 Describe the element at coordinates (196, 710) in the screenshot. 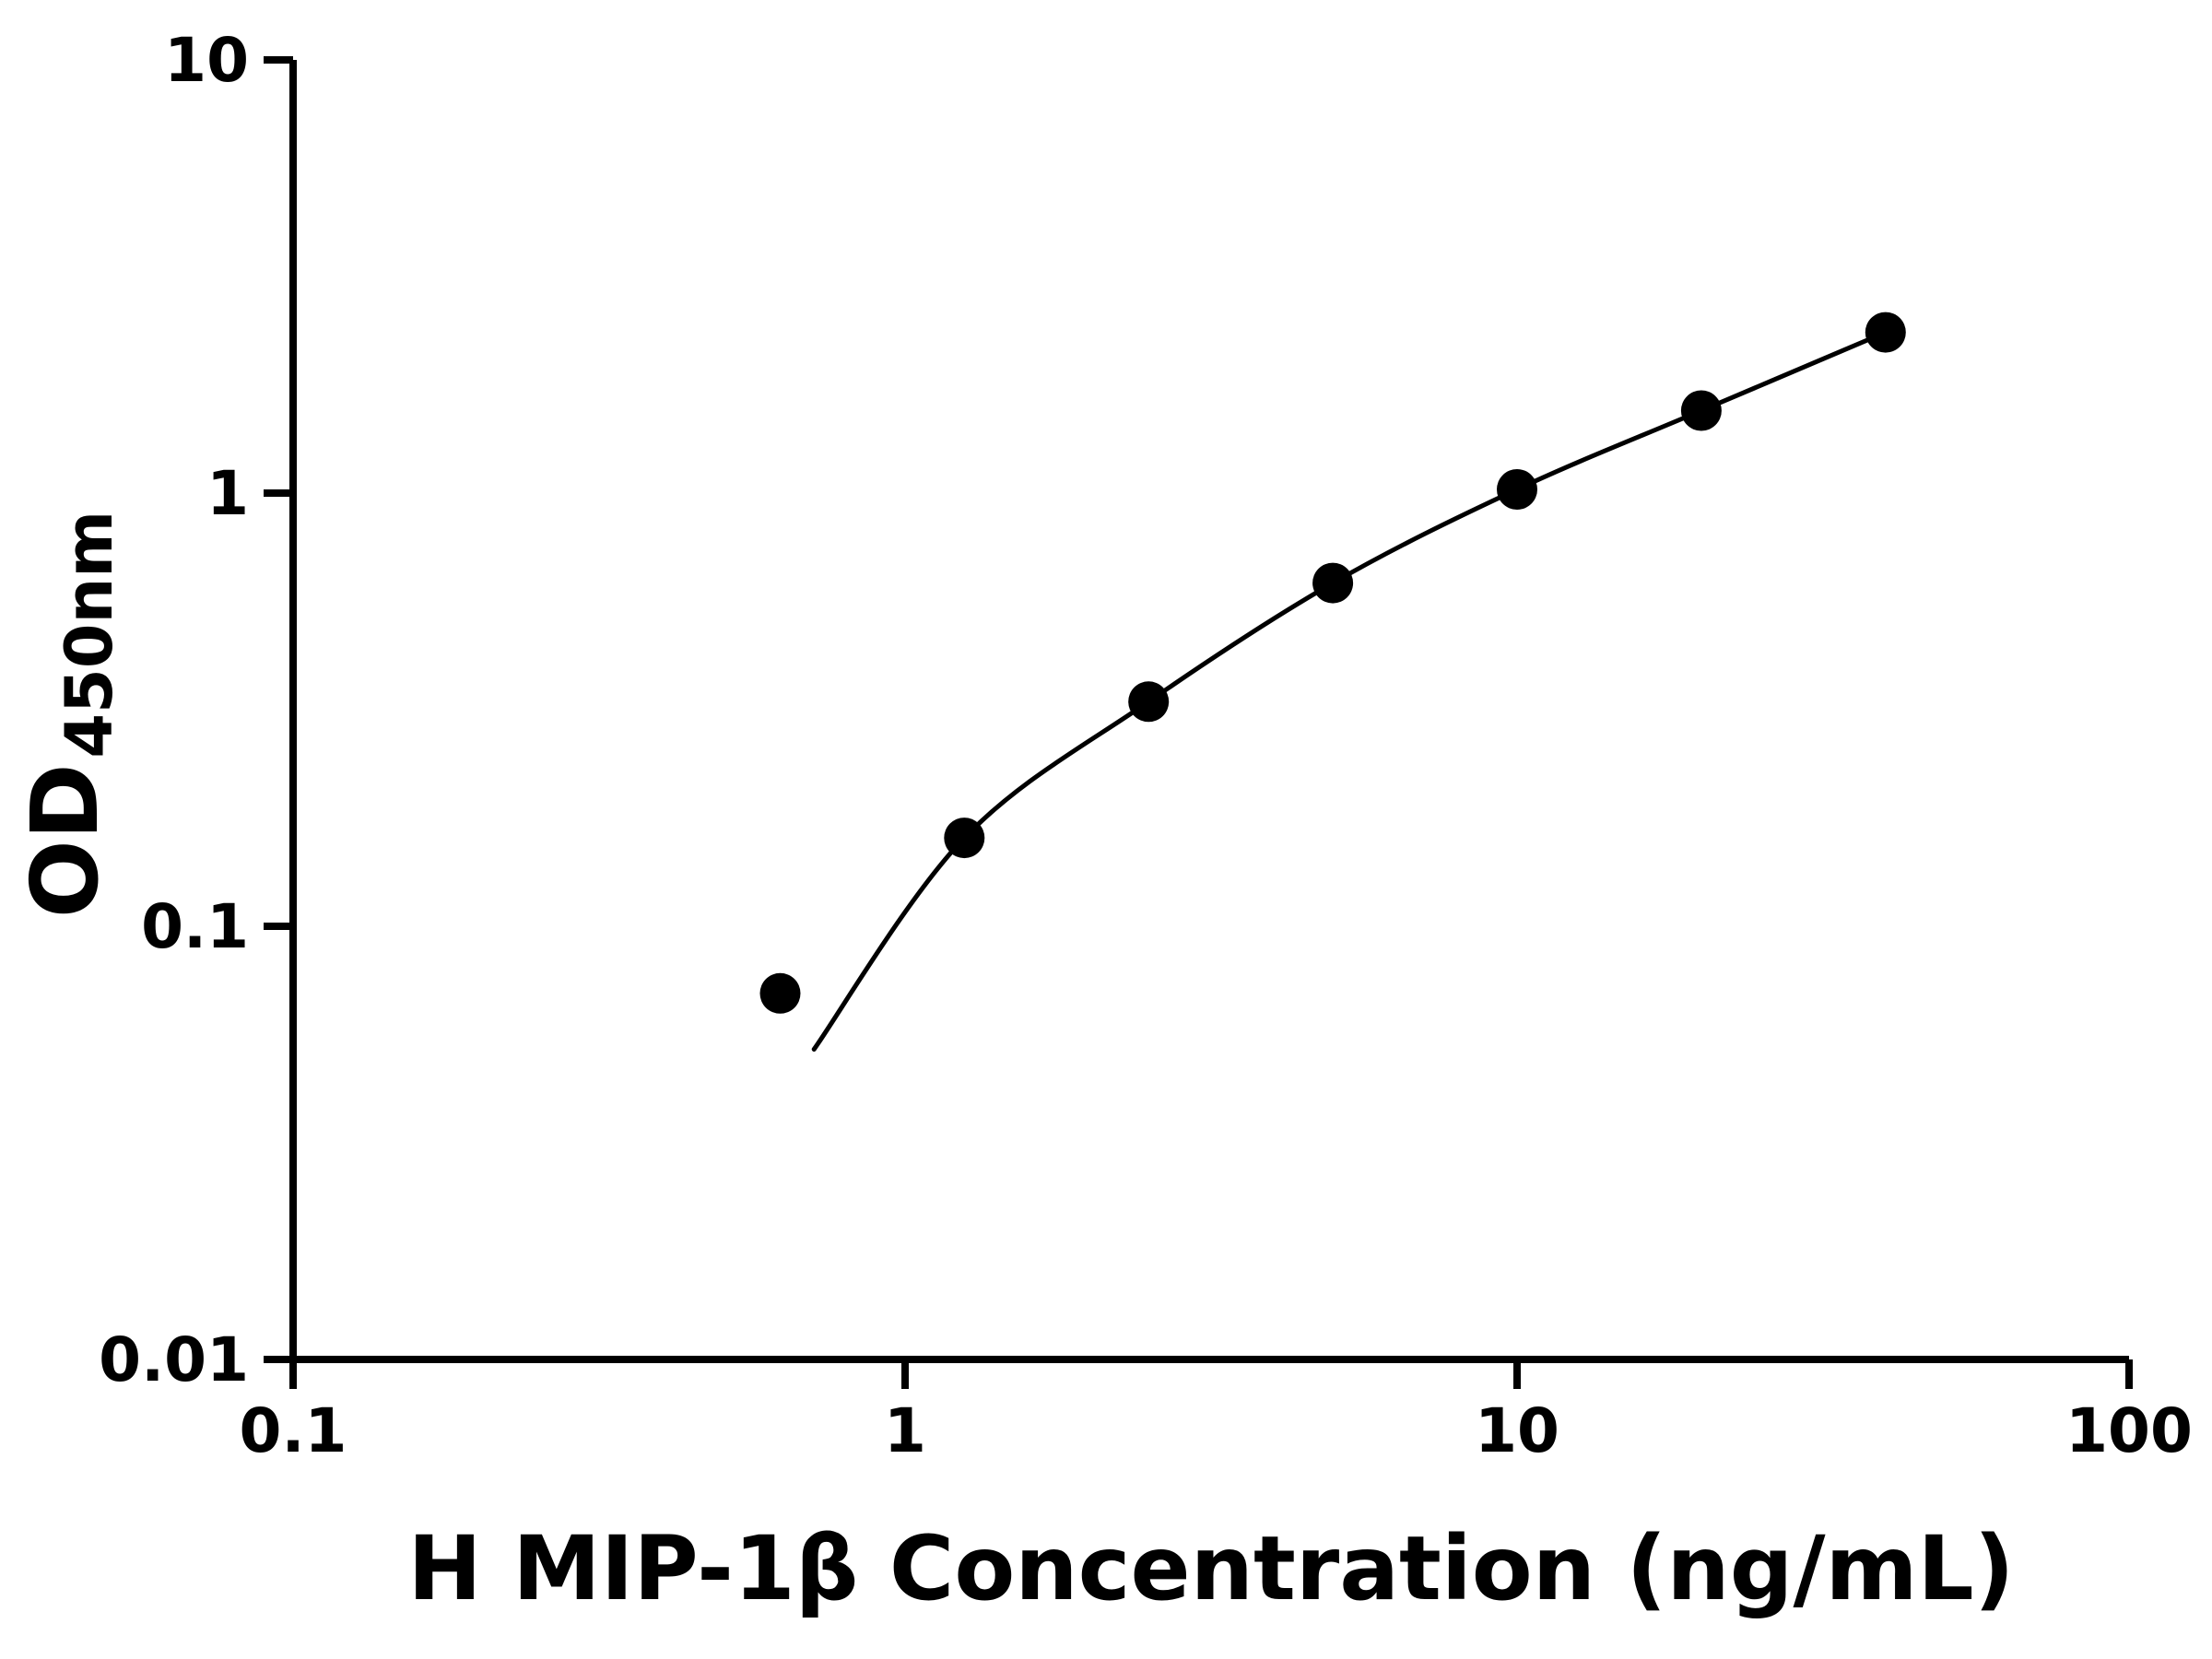

I see `y-ticks-group: 0.01 0.1 1 10` at that location.